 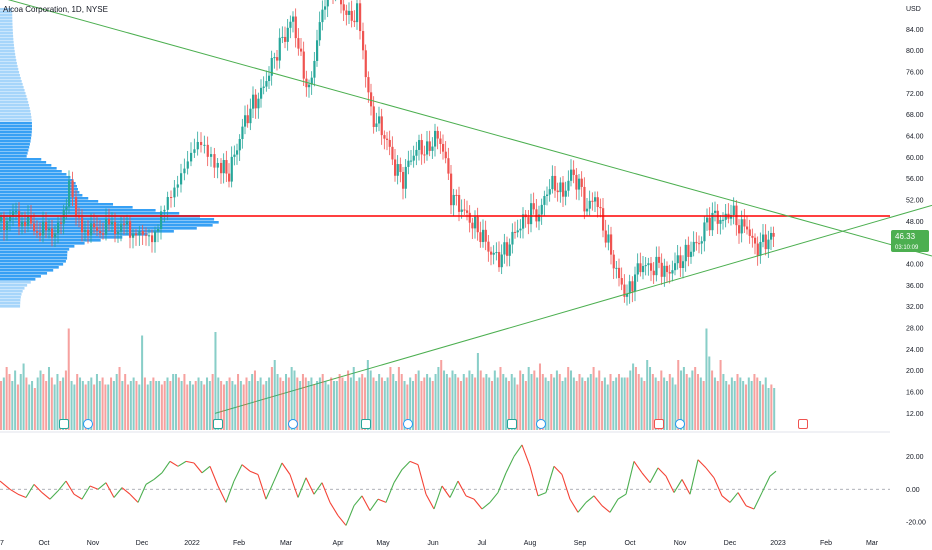 What do you see at coordinates (915, 73) in the screenshot?
I see `price-tick-label: 76.00` at bounding box center [915, 73].